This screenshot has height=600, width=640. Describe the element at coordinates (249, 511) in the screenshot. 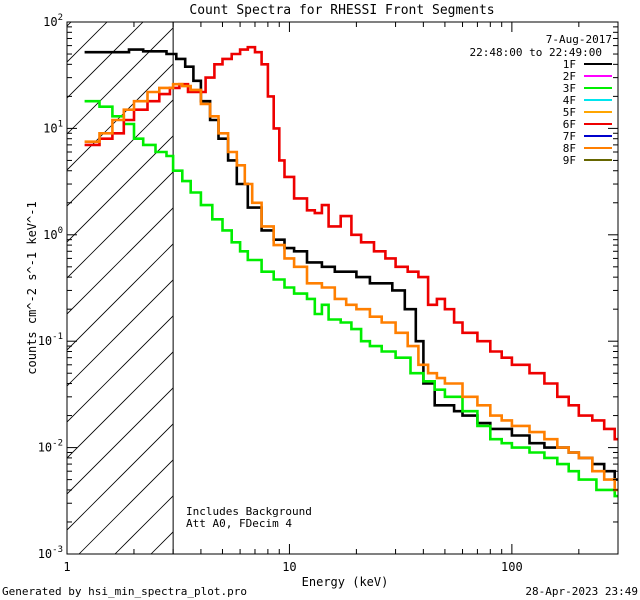

I see `annotation-background: Includes Background` at that location.